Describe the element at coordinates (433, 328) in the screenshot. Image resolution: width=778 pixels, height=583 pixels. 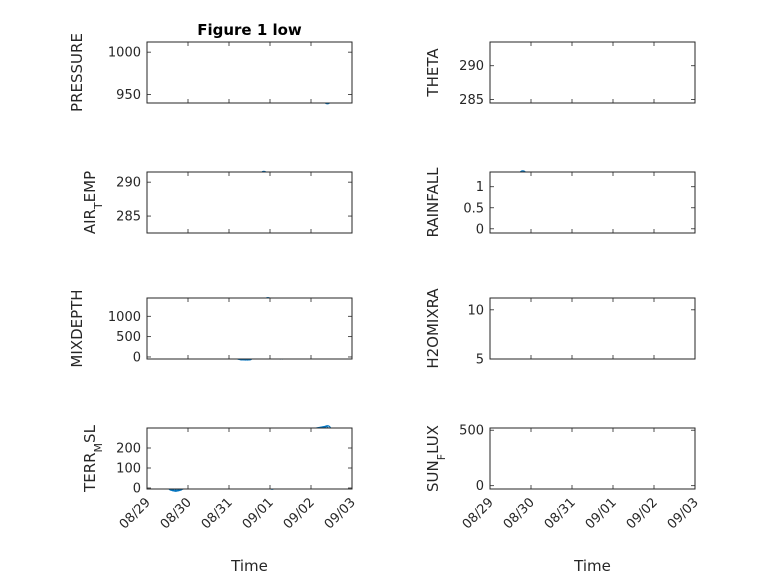
I see `ylabel: H2OMIXRA` at that location.